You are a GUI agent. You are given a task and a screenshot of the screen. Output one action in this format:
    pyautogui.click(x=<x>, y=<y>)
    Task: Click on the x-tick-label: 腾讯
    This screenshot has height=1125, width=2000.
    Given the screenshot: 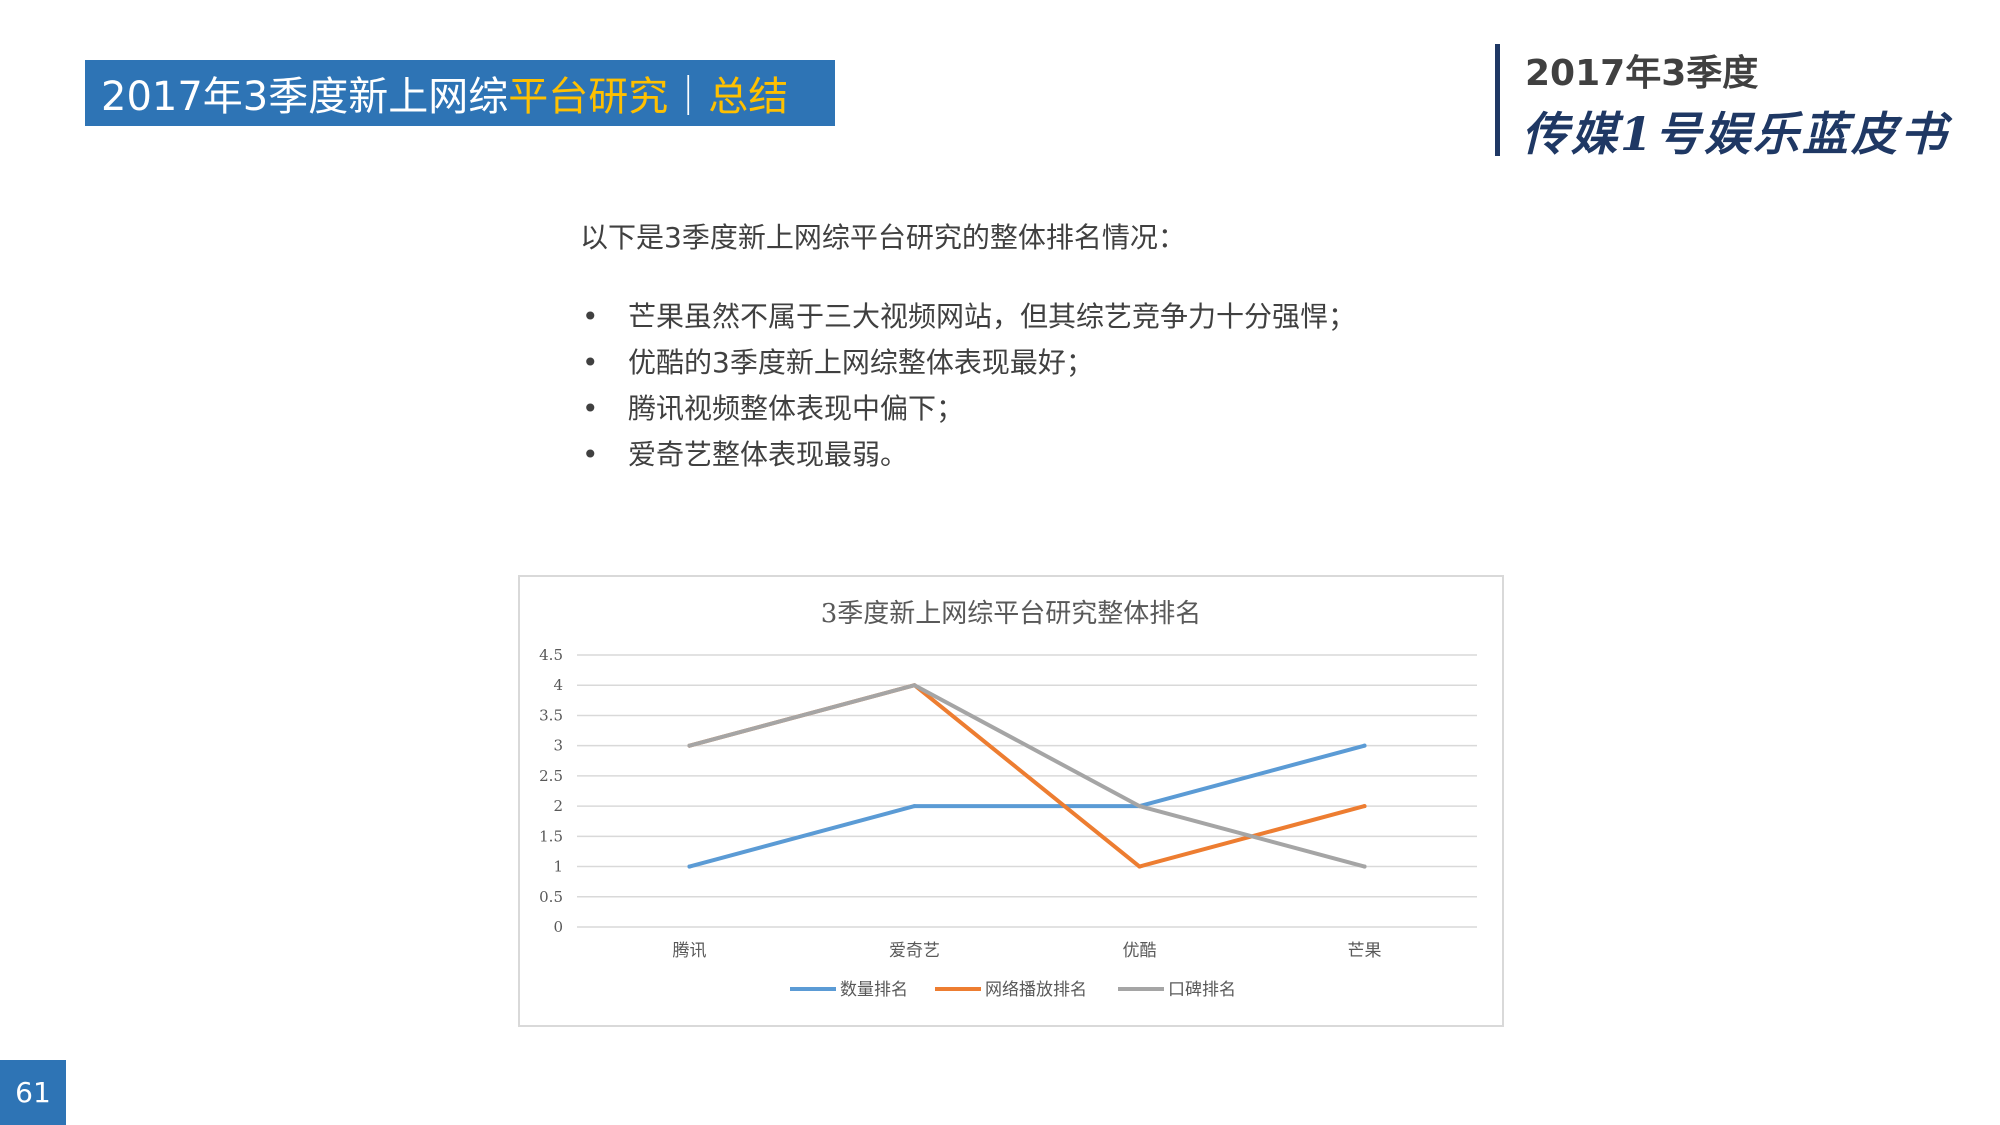 What is the action you would take?
    pyautogui.click(x=690, y=951)
    